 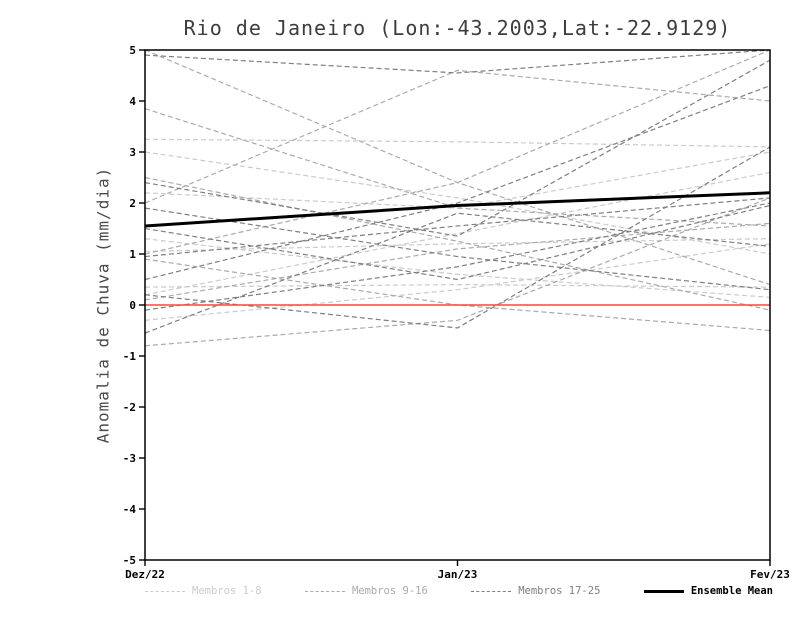 What do you see at coordinates (130, 509) in the screenshot?
I see `y-tick-label: -4` at bounding box center [130, 509].